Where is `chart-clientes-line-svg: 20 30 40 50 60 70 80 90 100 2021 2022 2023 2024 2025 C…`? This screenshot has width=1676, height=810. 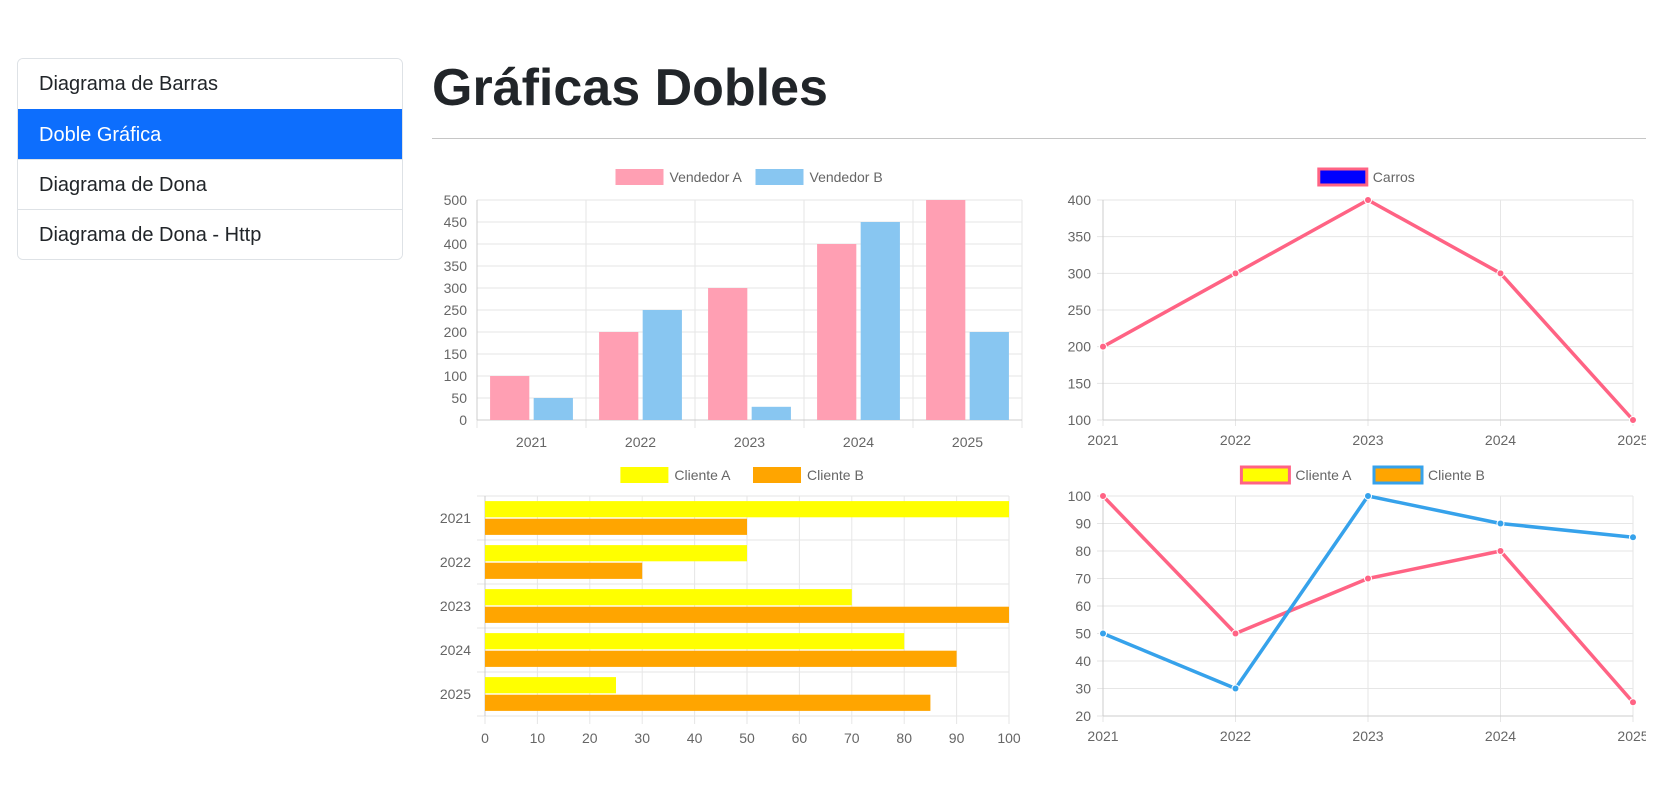
chart-clientes-line-svg: 20 30 40 50 60 70 80 90 100 2021 2022 2023 2024 2025 C… is located at coordinates (1357, 604).